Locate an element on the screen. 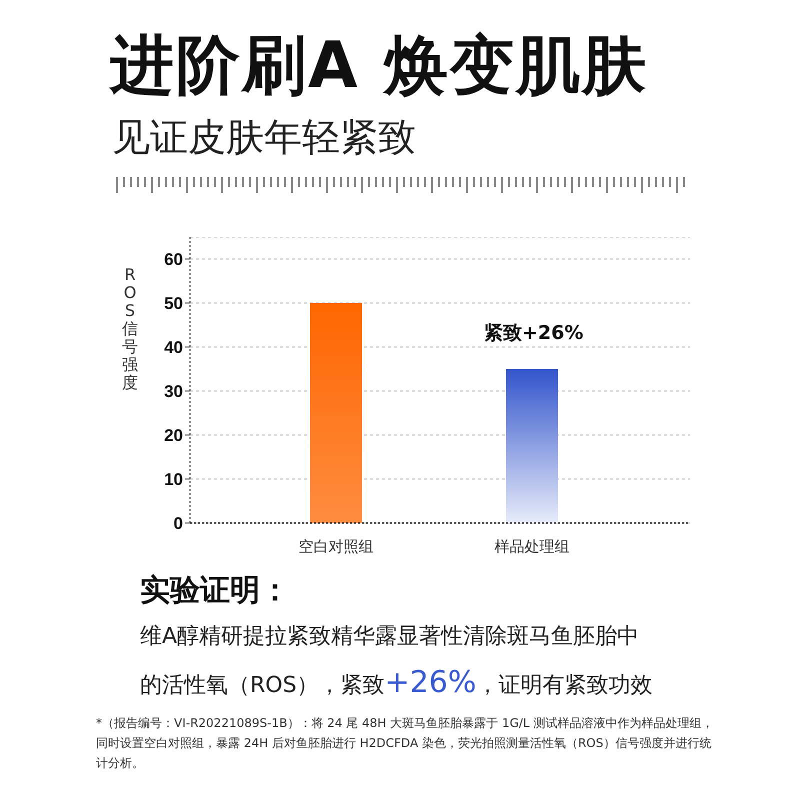  y-tick-label: 40 is located at coordinates (173, 348).